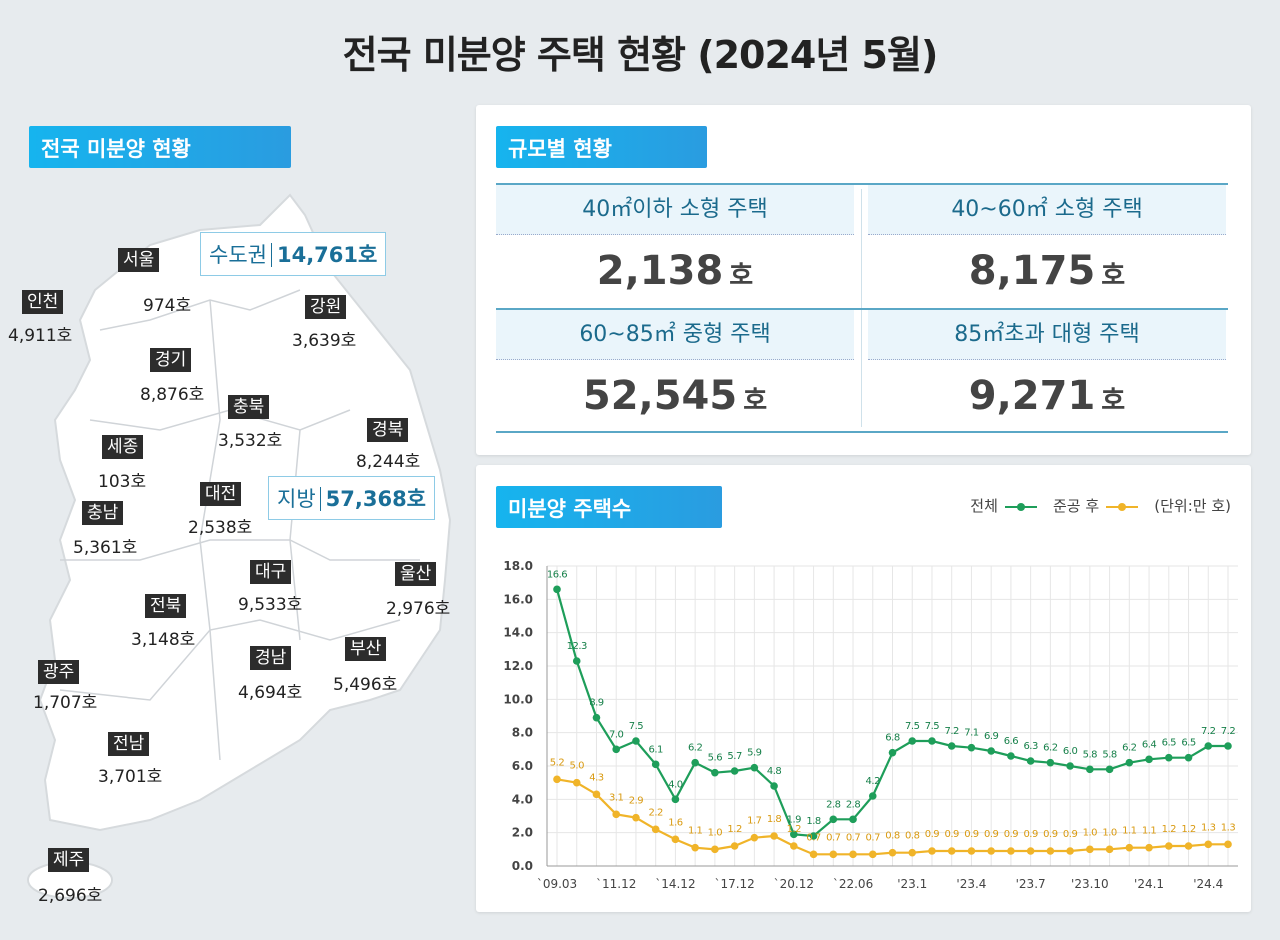  I want to click on region-name: 부산, so click(366, 649).